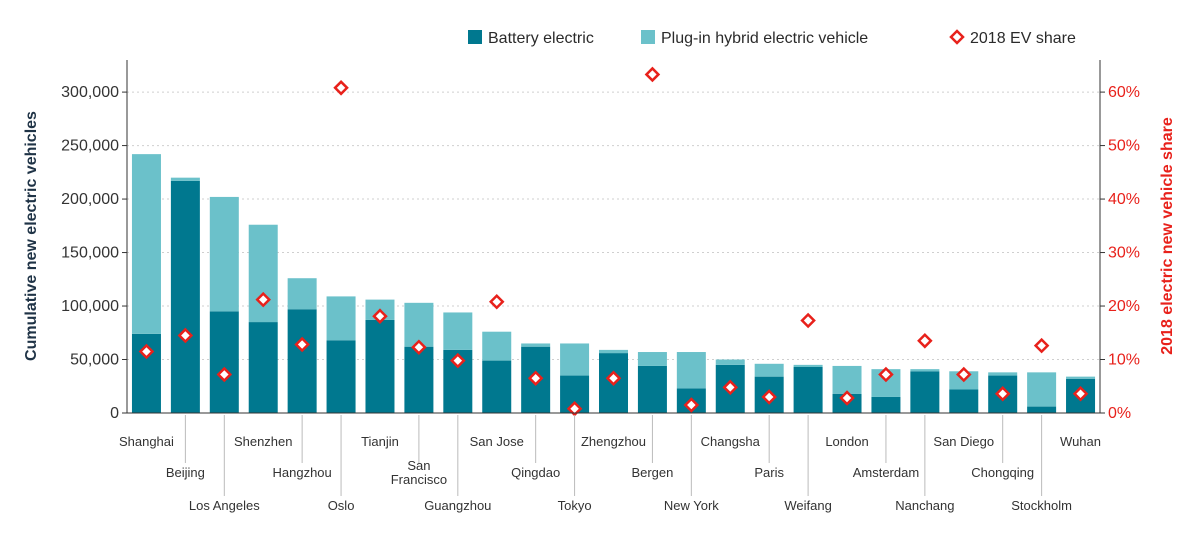  I want to click on category-label: Oslo, so click(341, 505).